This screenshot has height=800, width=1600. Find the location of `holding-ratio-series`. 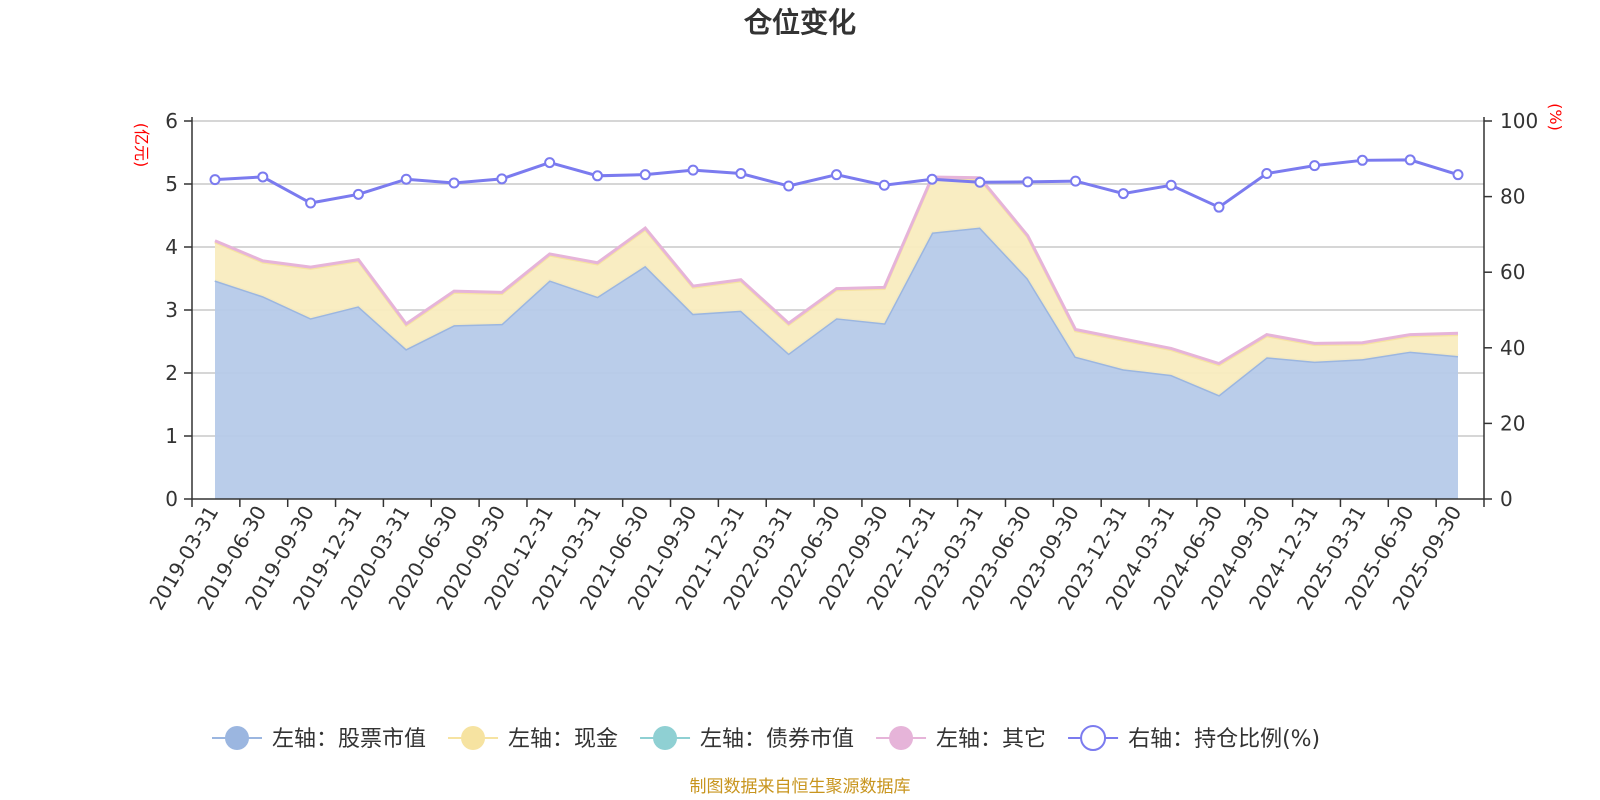

holding-ratio-series is located at coordinates (836, 183).